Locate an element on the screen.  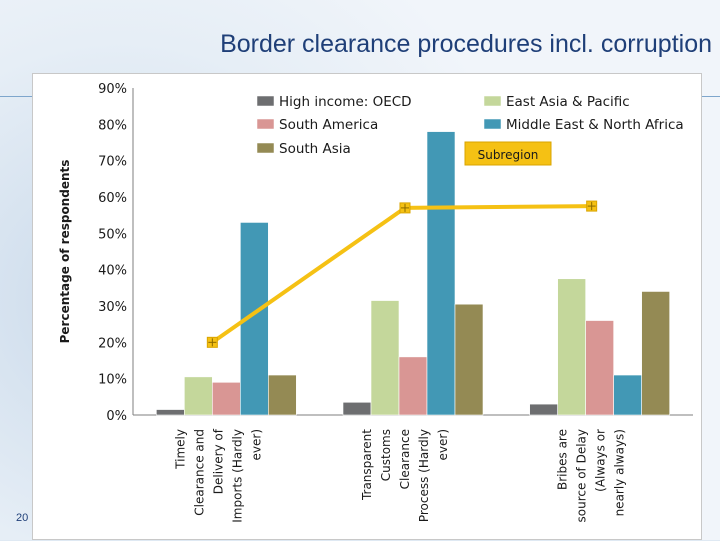
y-tick-label: 30% is located at coordinates (112, 307).